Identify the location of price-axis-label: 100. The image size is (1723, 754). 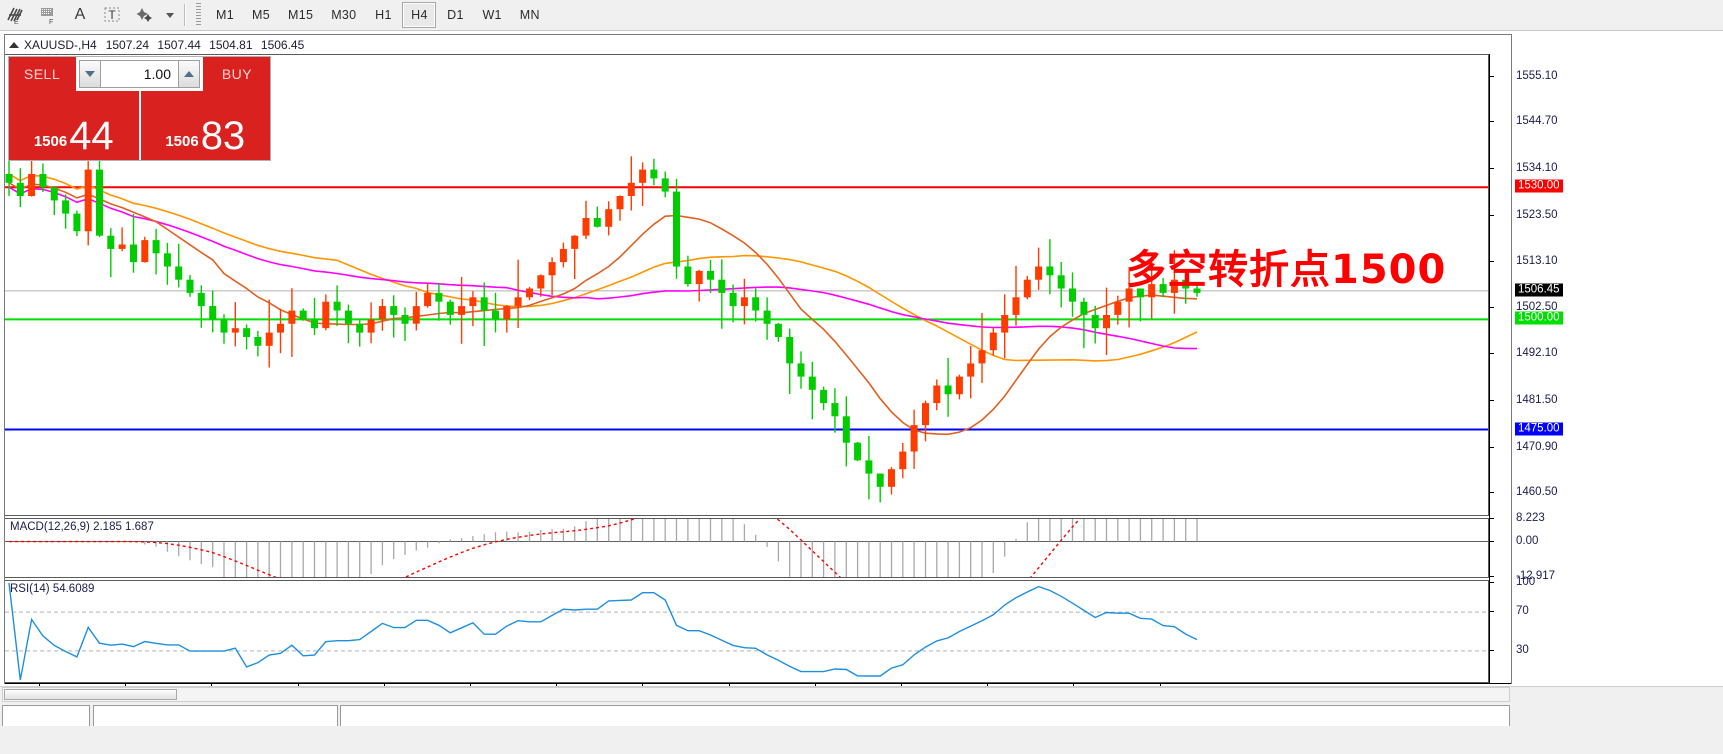
(1526, 582).